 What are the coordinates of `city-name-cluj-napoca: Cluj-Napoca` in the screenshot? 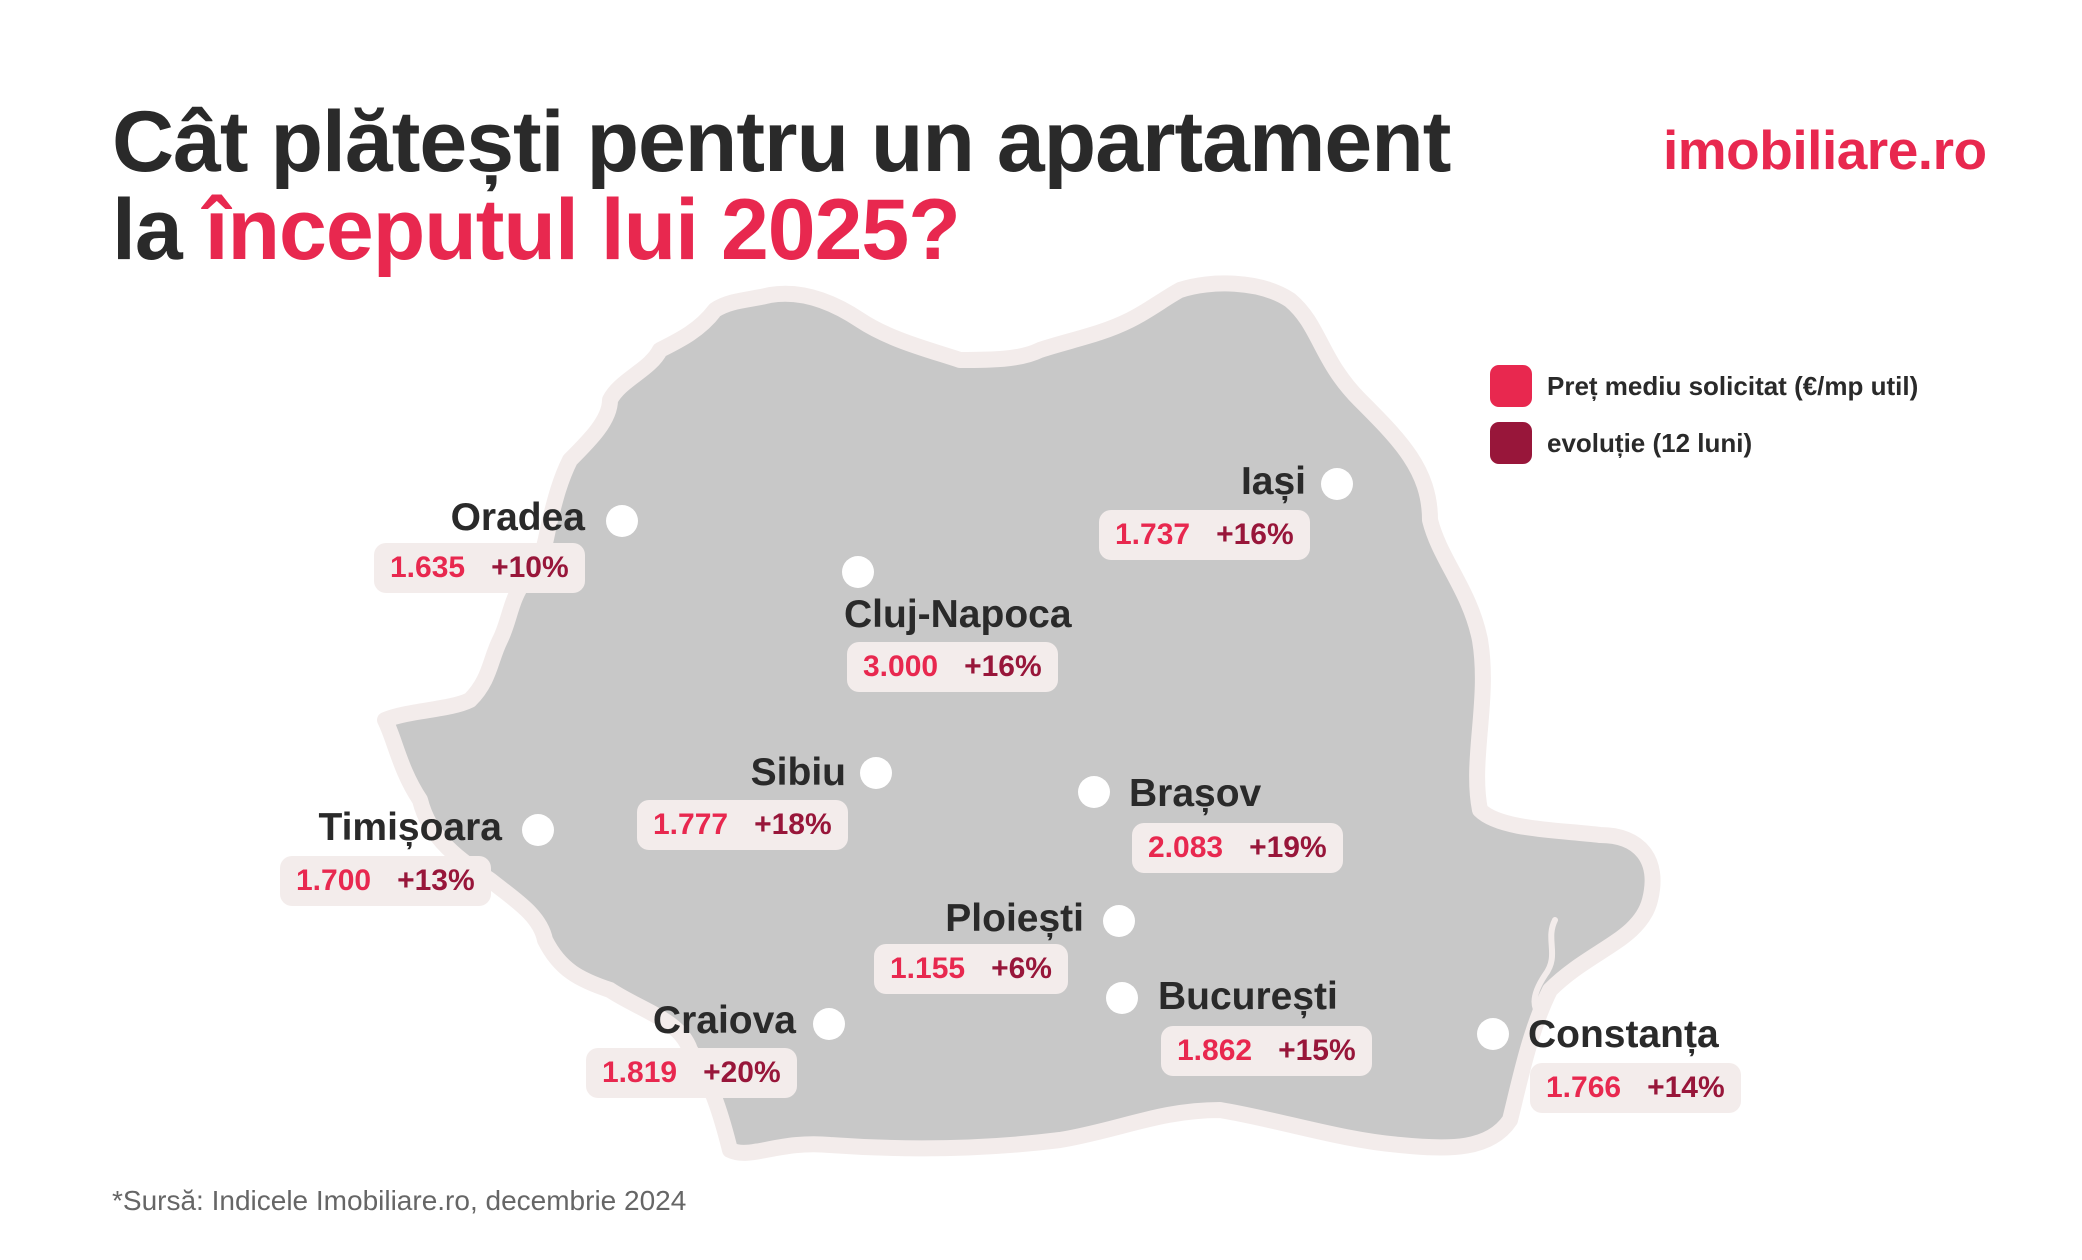 It's located at (958, 614).